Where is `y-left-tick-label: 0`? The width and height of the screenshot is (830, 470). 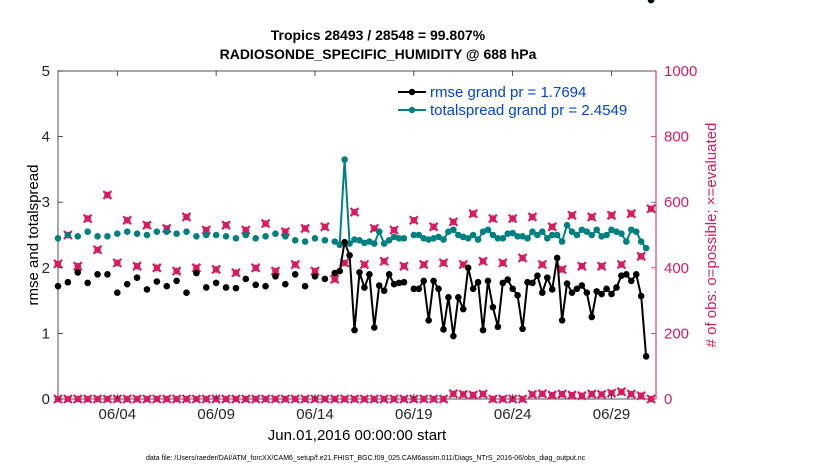
y-left-tick-label: 0 is located at coordinates (46, 399).